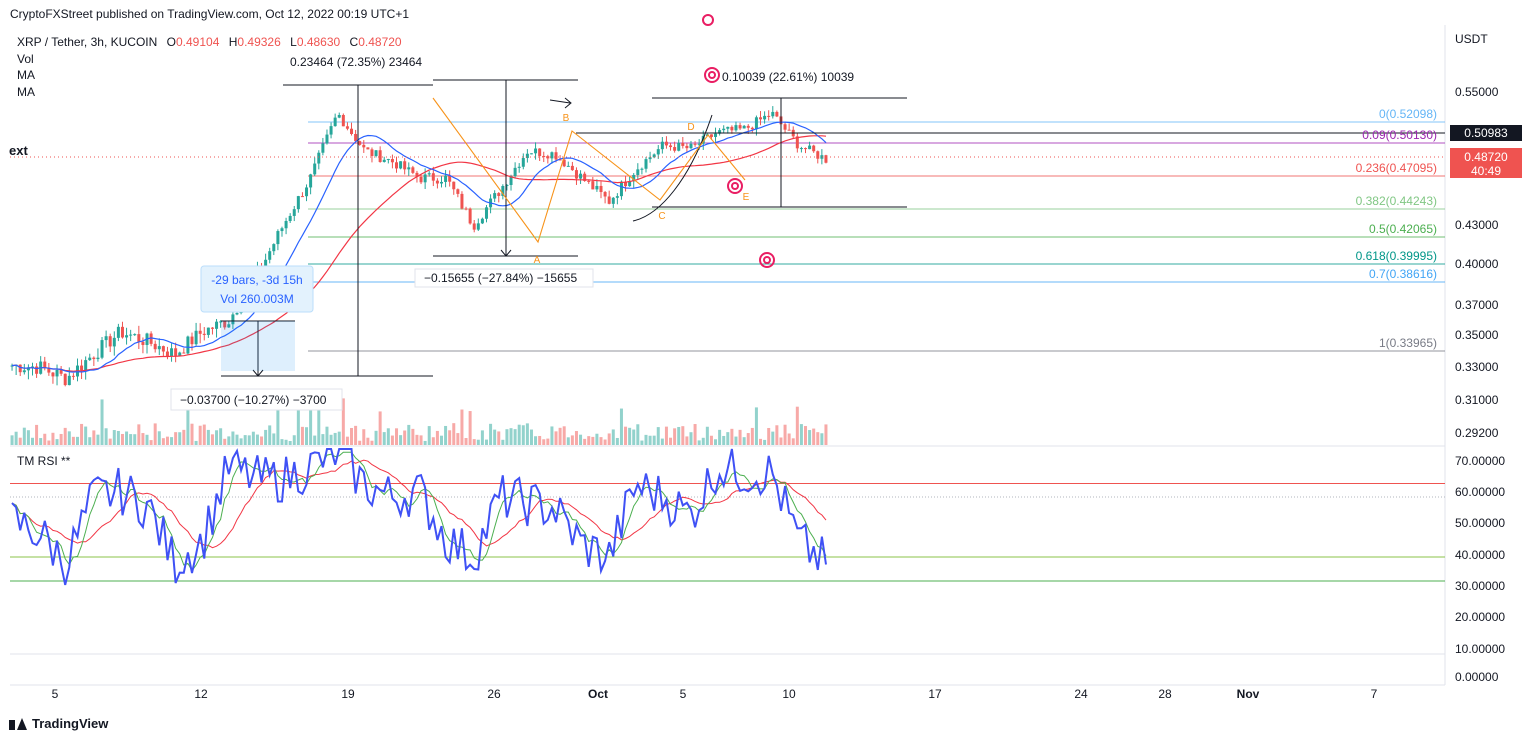  Describe the element at coordinates (1486, 171) in the screenshot. I see `countdown-tag: 40:49` at that location.